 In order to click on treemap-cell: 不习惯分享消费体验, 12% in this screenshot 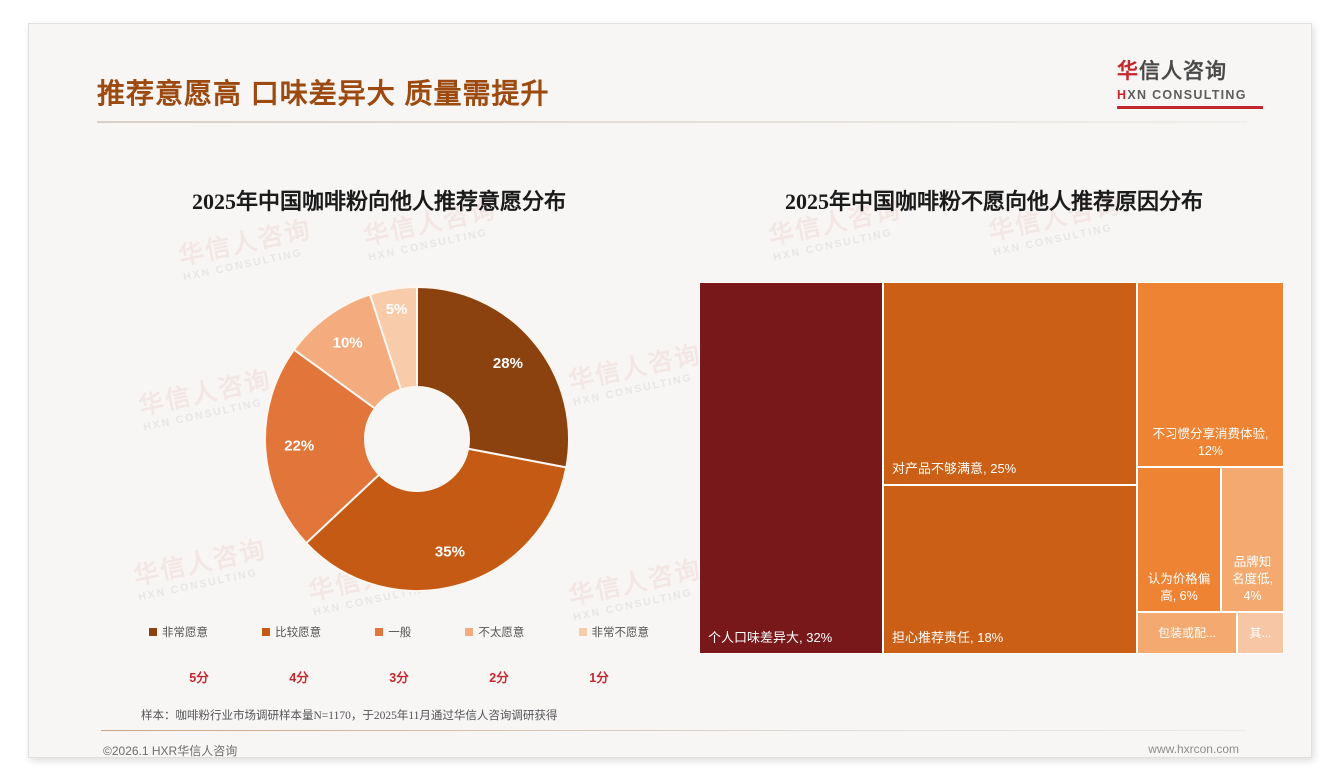, I will do `click(1210, 374)`.